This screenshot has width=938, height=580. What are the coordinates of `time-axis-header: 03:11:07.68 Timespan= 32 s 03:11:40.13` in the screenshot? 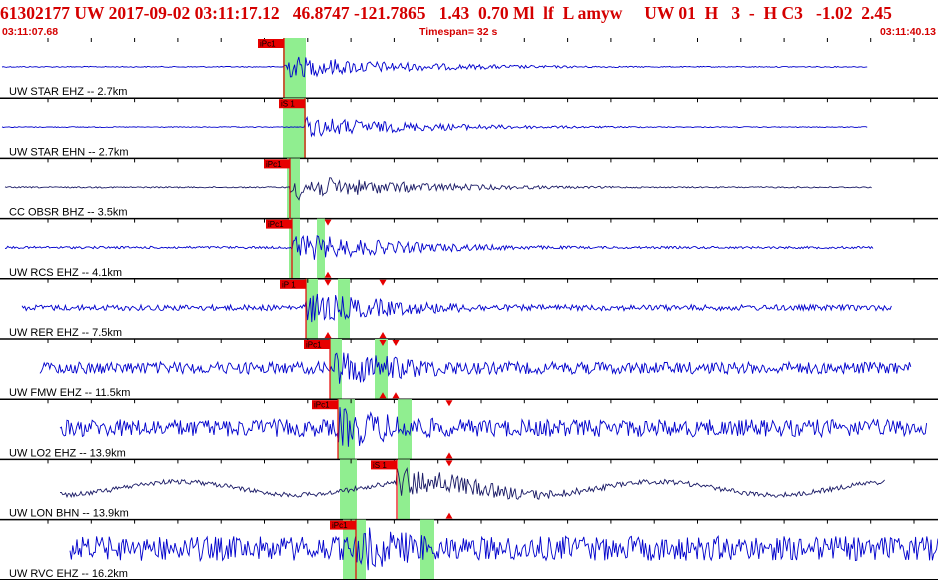 It's located at (469, 32).